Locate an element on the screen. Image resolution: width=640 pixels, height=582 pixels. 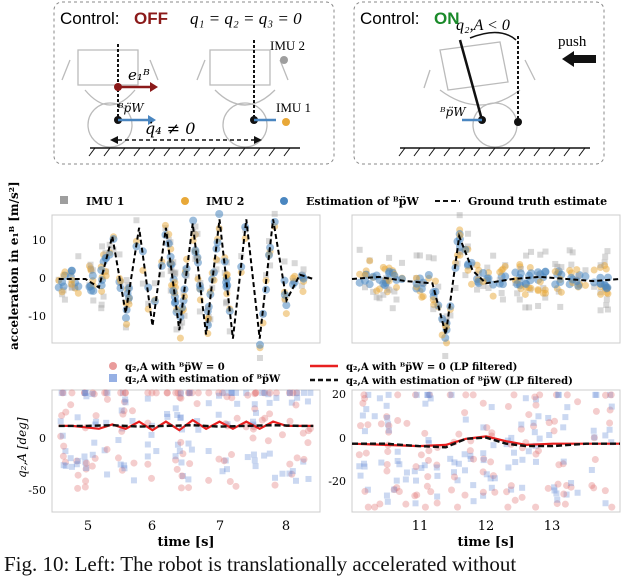
right-control-state: ON is located at coordinates (447, 18).